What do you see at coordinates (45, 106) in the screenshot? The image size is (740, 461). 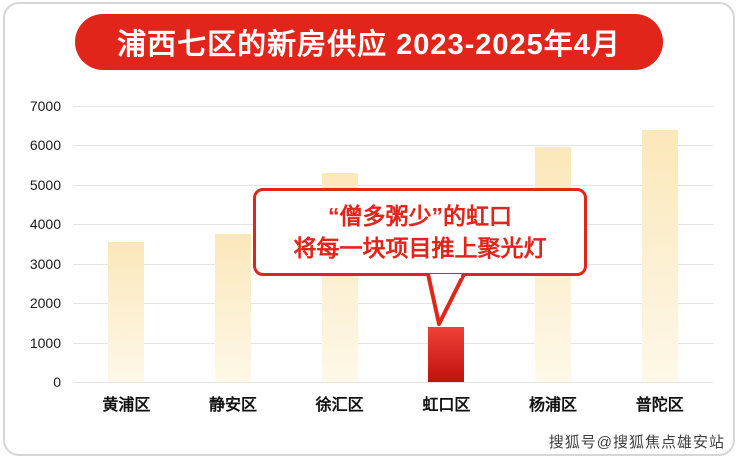 I see `y-axis-tick: 7000` at bounding box center [45, 106].